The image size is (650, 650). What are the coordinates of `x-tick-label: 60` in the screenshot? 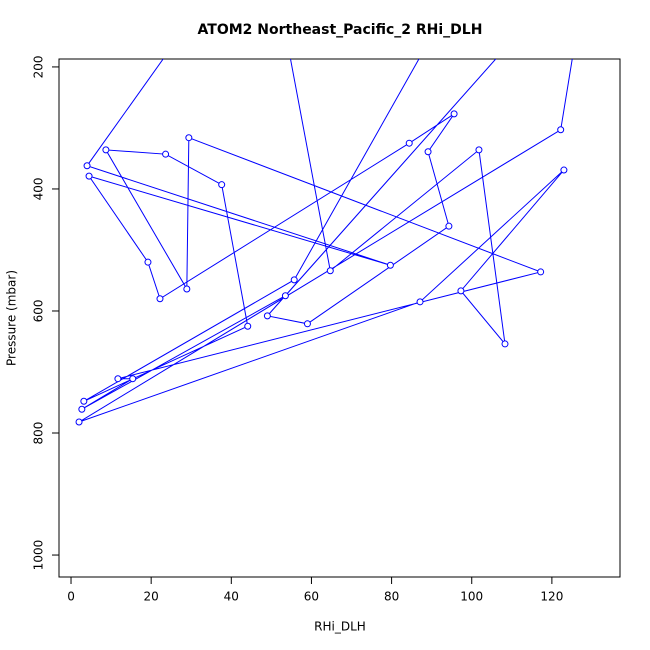 It's located at (311, 597).